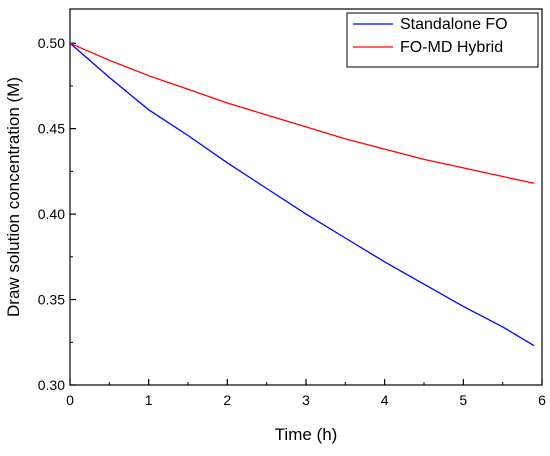 Image resolution: width=550 pixels, height=456 pixels. I want to click on x-tick-label: 4, so click(385, 400).